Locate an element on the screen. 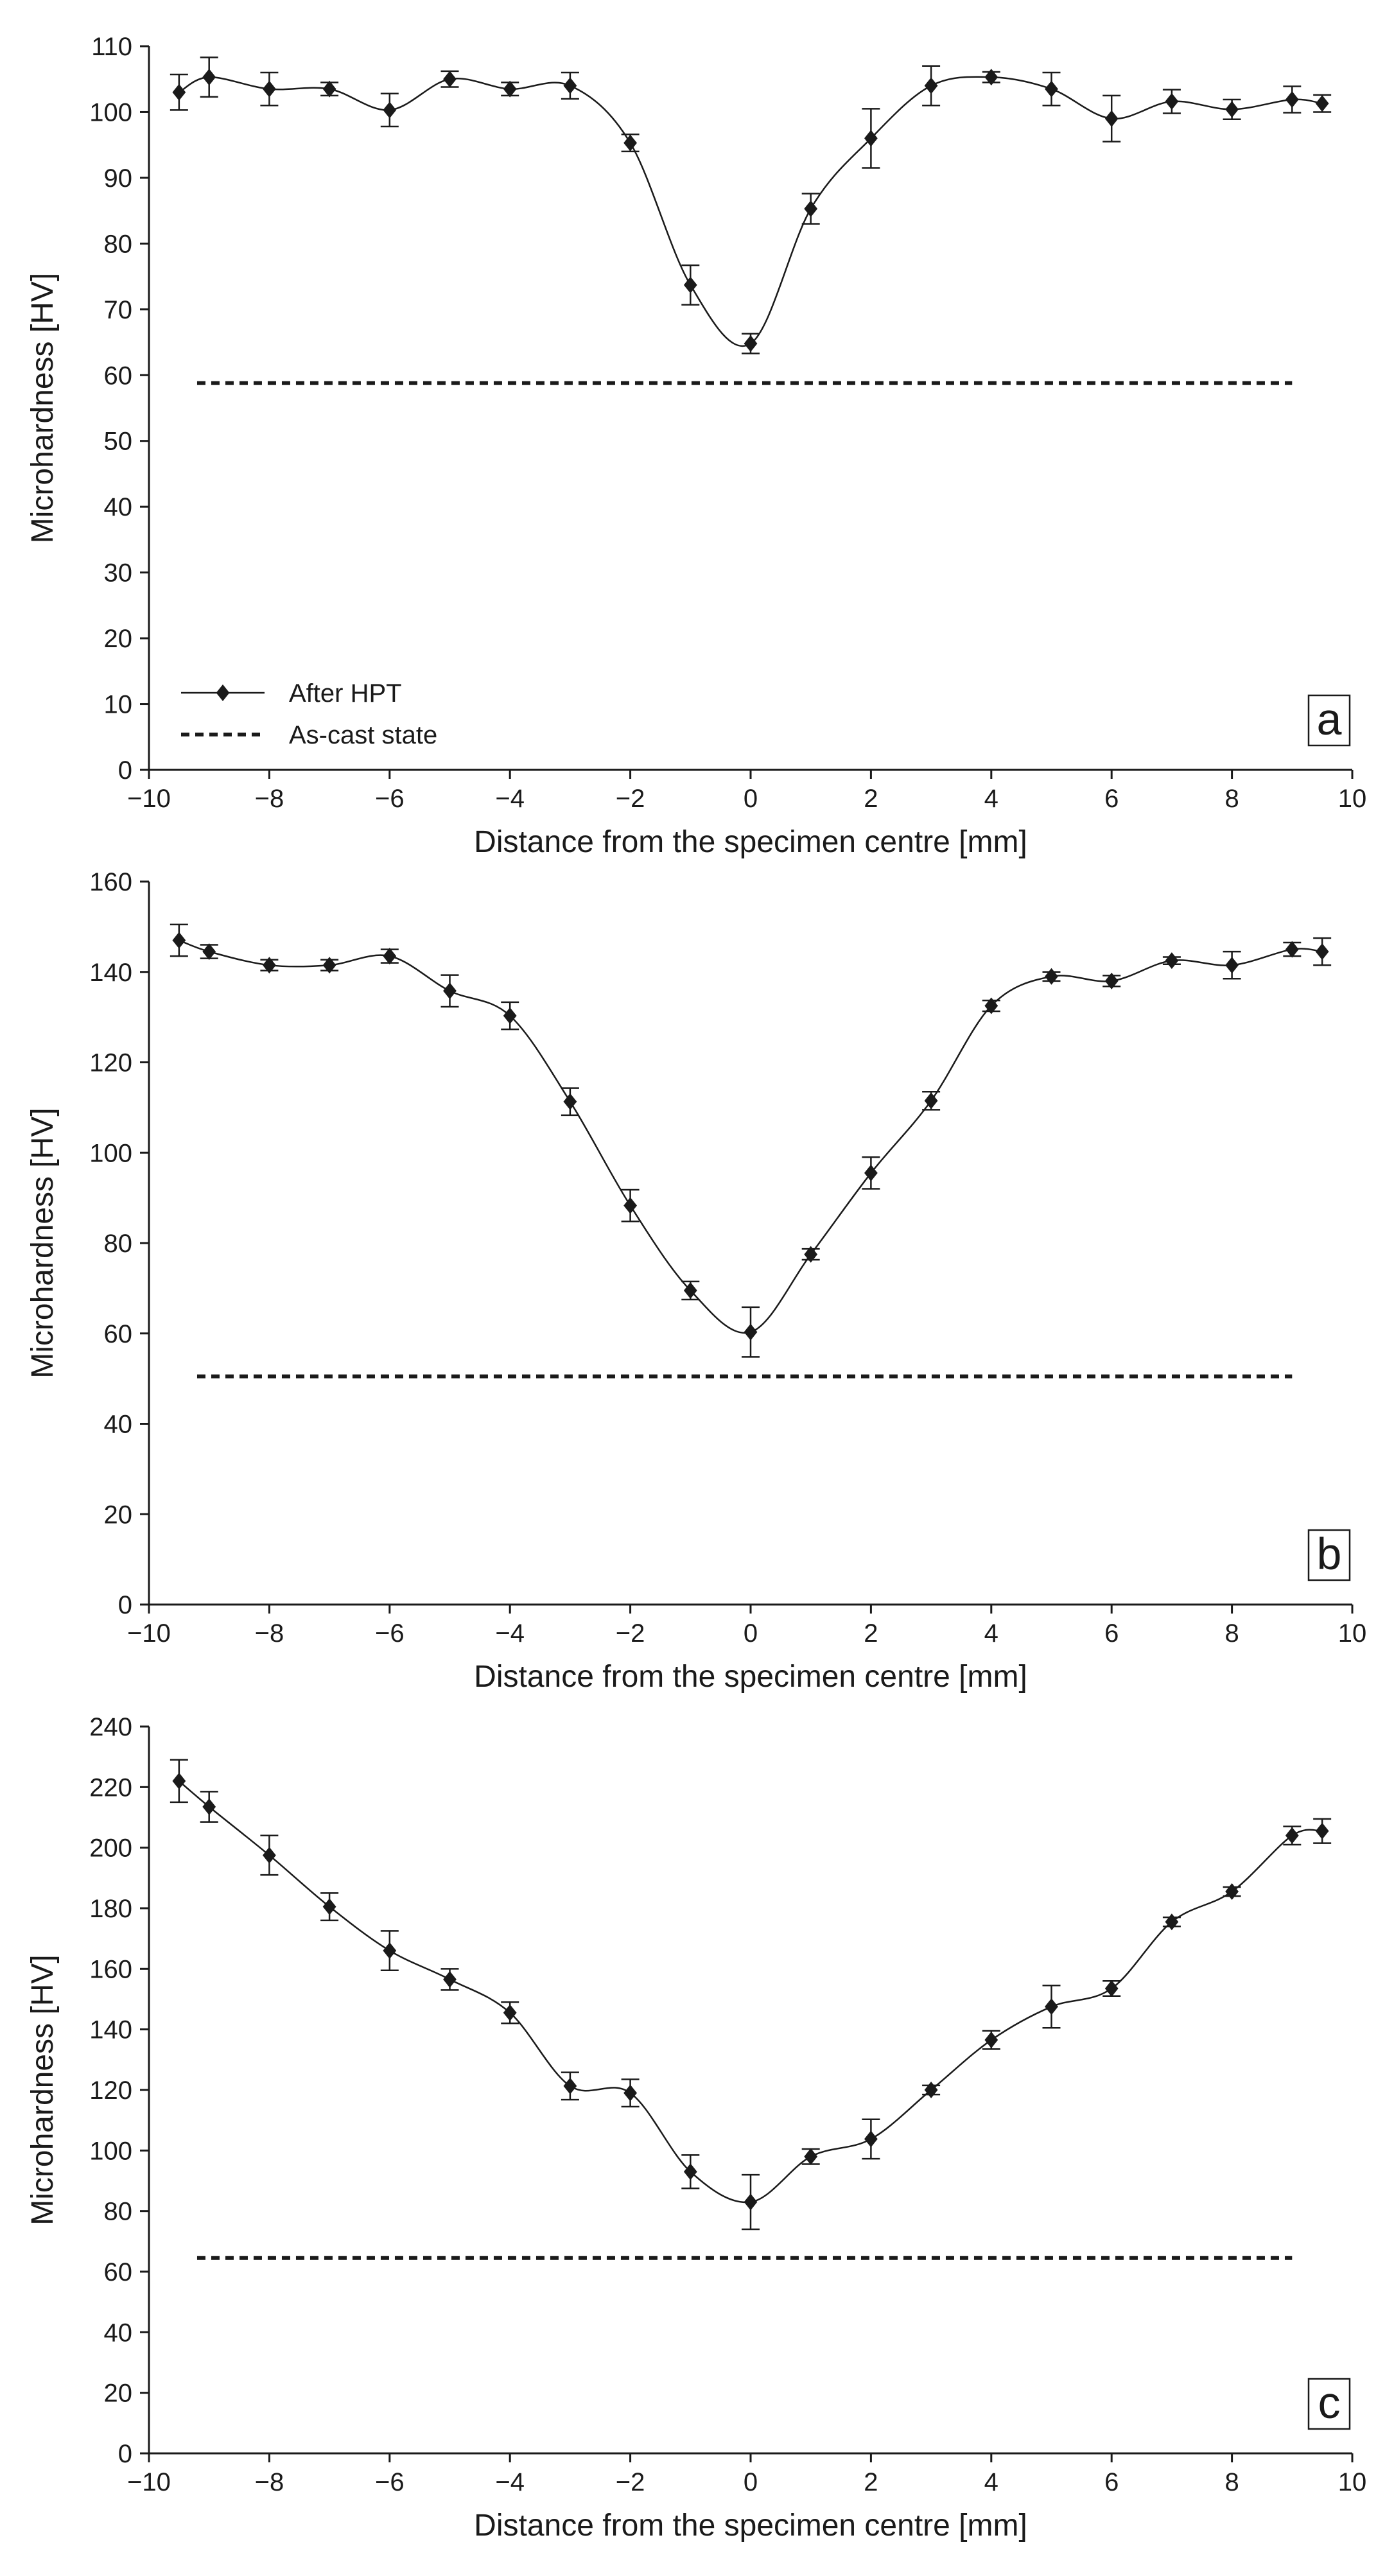  x-tick-label: 6 is located at coordinates (1111, 1633).